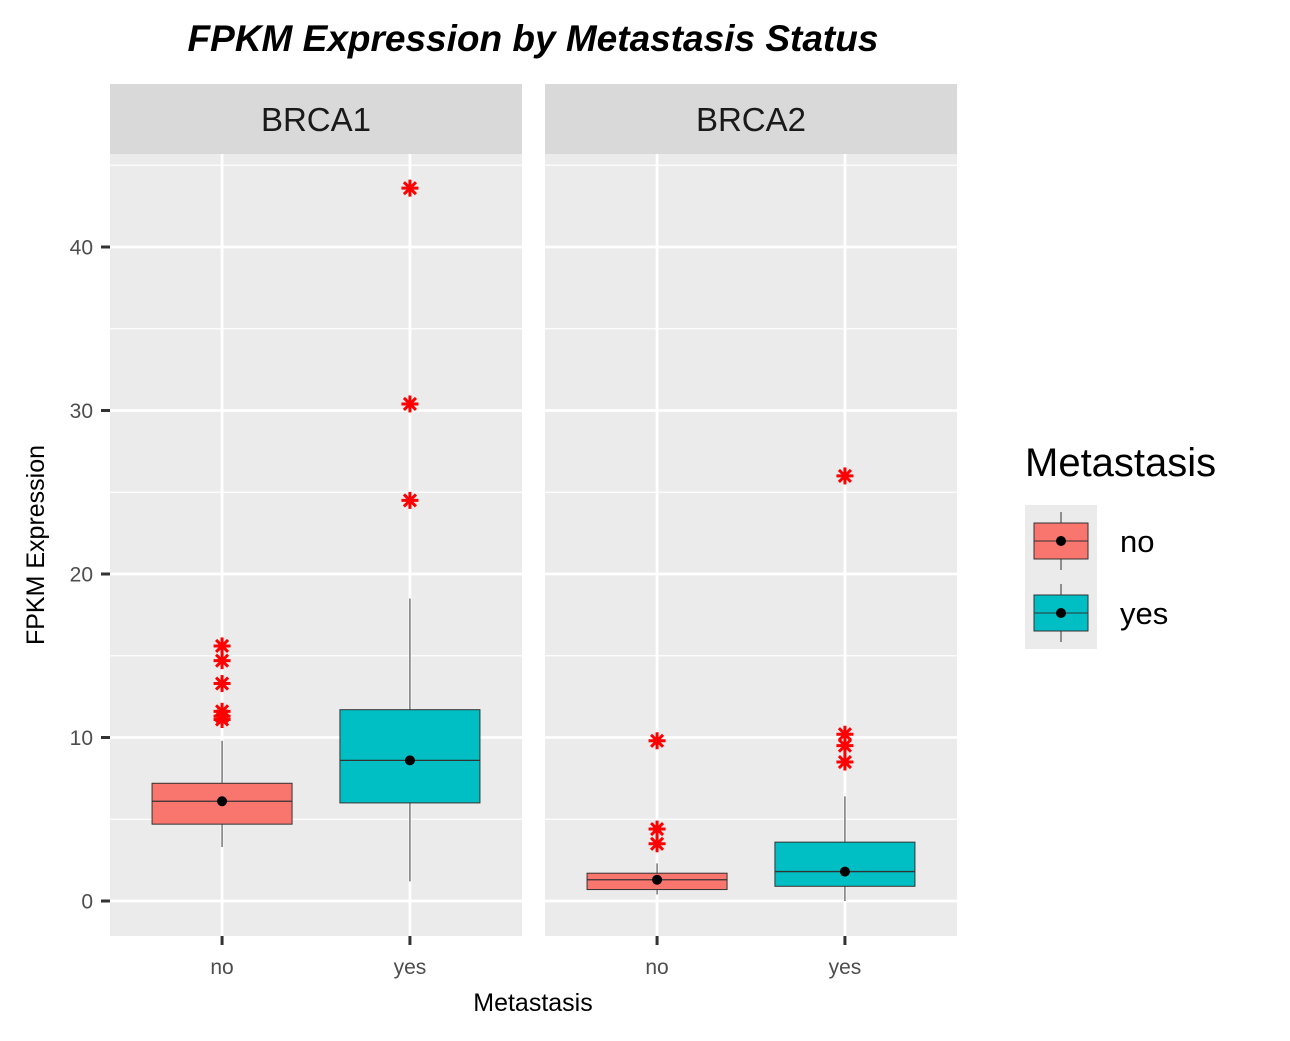 The height and width of the screenshot is (1041, 1290). What do you see at coordinates (1120, 463) in the screenshot?
I see `legend-title: Metastasis` at bounding box center [1120, 463].